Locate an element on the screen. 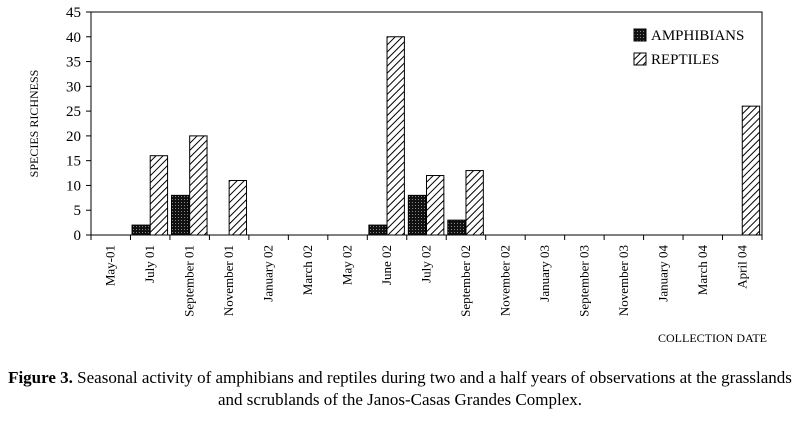 This screenshot has width=800, height=430. x-tick-label: June 02 is located at coordinates (386, 265).